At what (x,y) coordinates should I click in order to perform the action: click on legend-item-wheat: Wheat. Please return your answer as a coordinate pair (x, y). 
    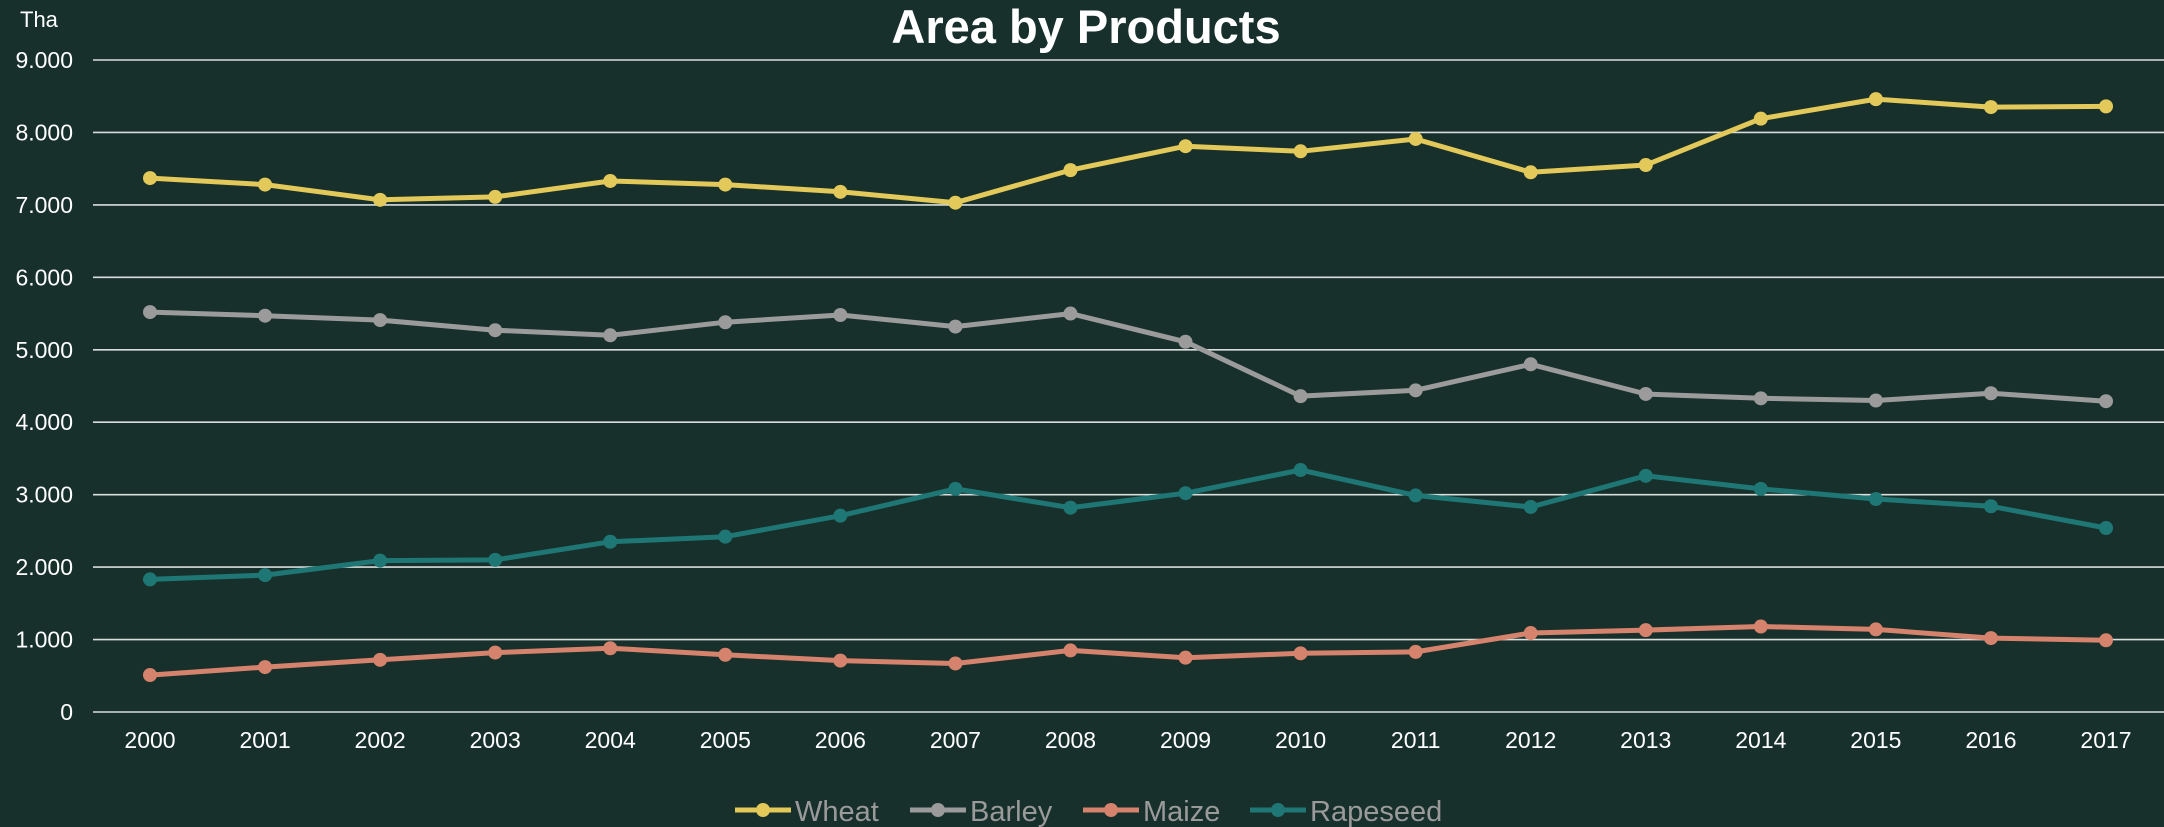
    Looking at the image, I should click on (807, 811).